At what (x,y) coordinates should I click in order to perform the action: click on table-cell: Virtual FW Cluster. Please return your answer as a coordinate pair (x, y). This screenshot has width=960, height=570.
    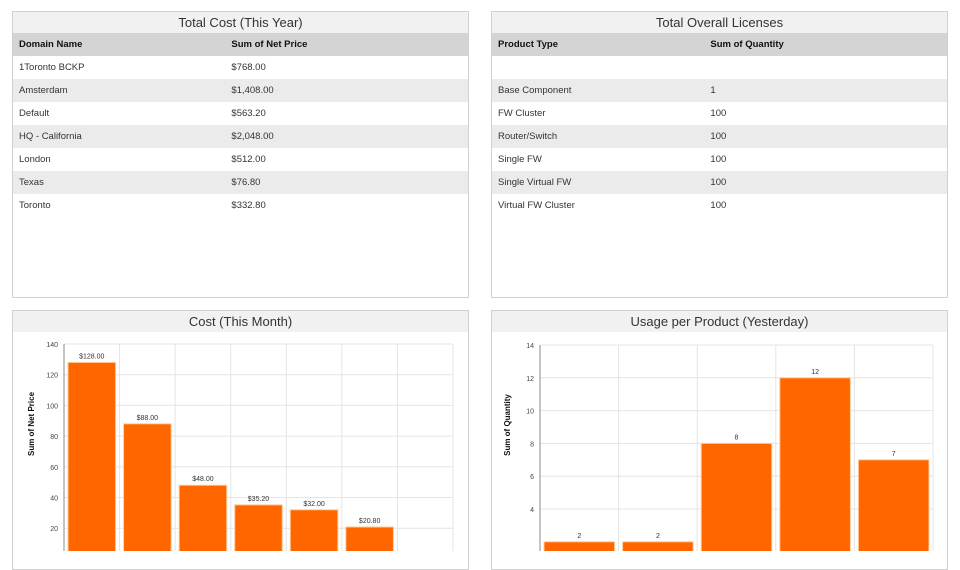
    Looking at the image, I should click on (536, 205).